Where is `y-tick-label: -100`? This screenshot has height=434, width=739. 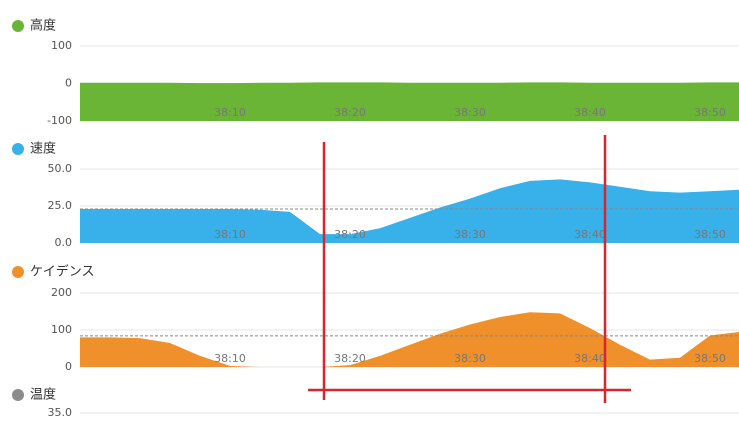
y-tick-label: -100 is located at coordinates (59, 120).